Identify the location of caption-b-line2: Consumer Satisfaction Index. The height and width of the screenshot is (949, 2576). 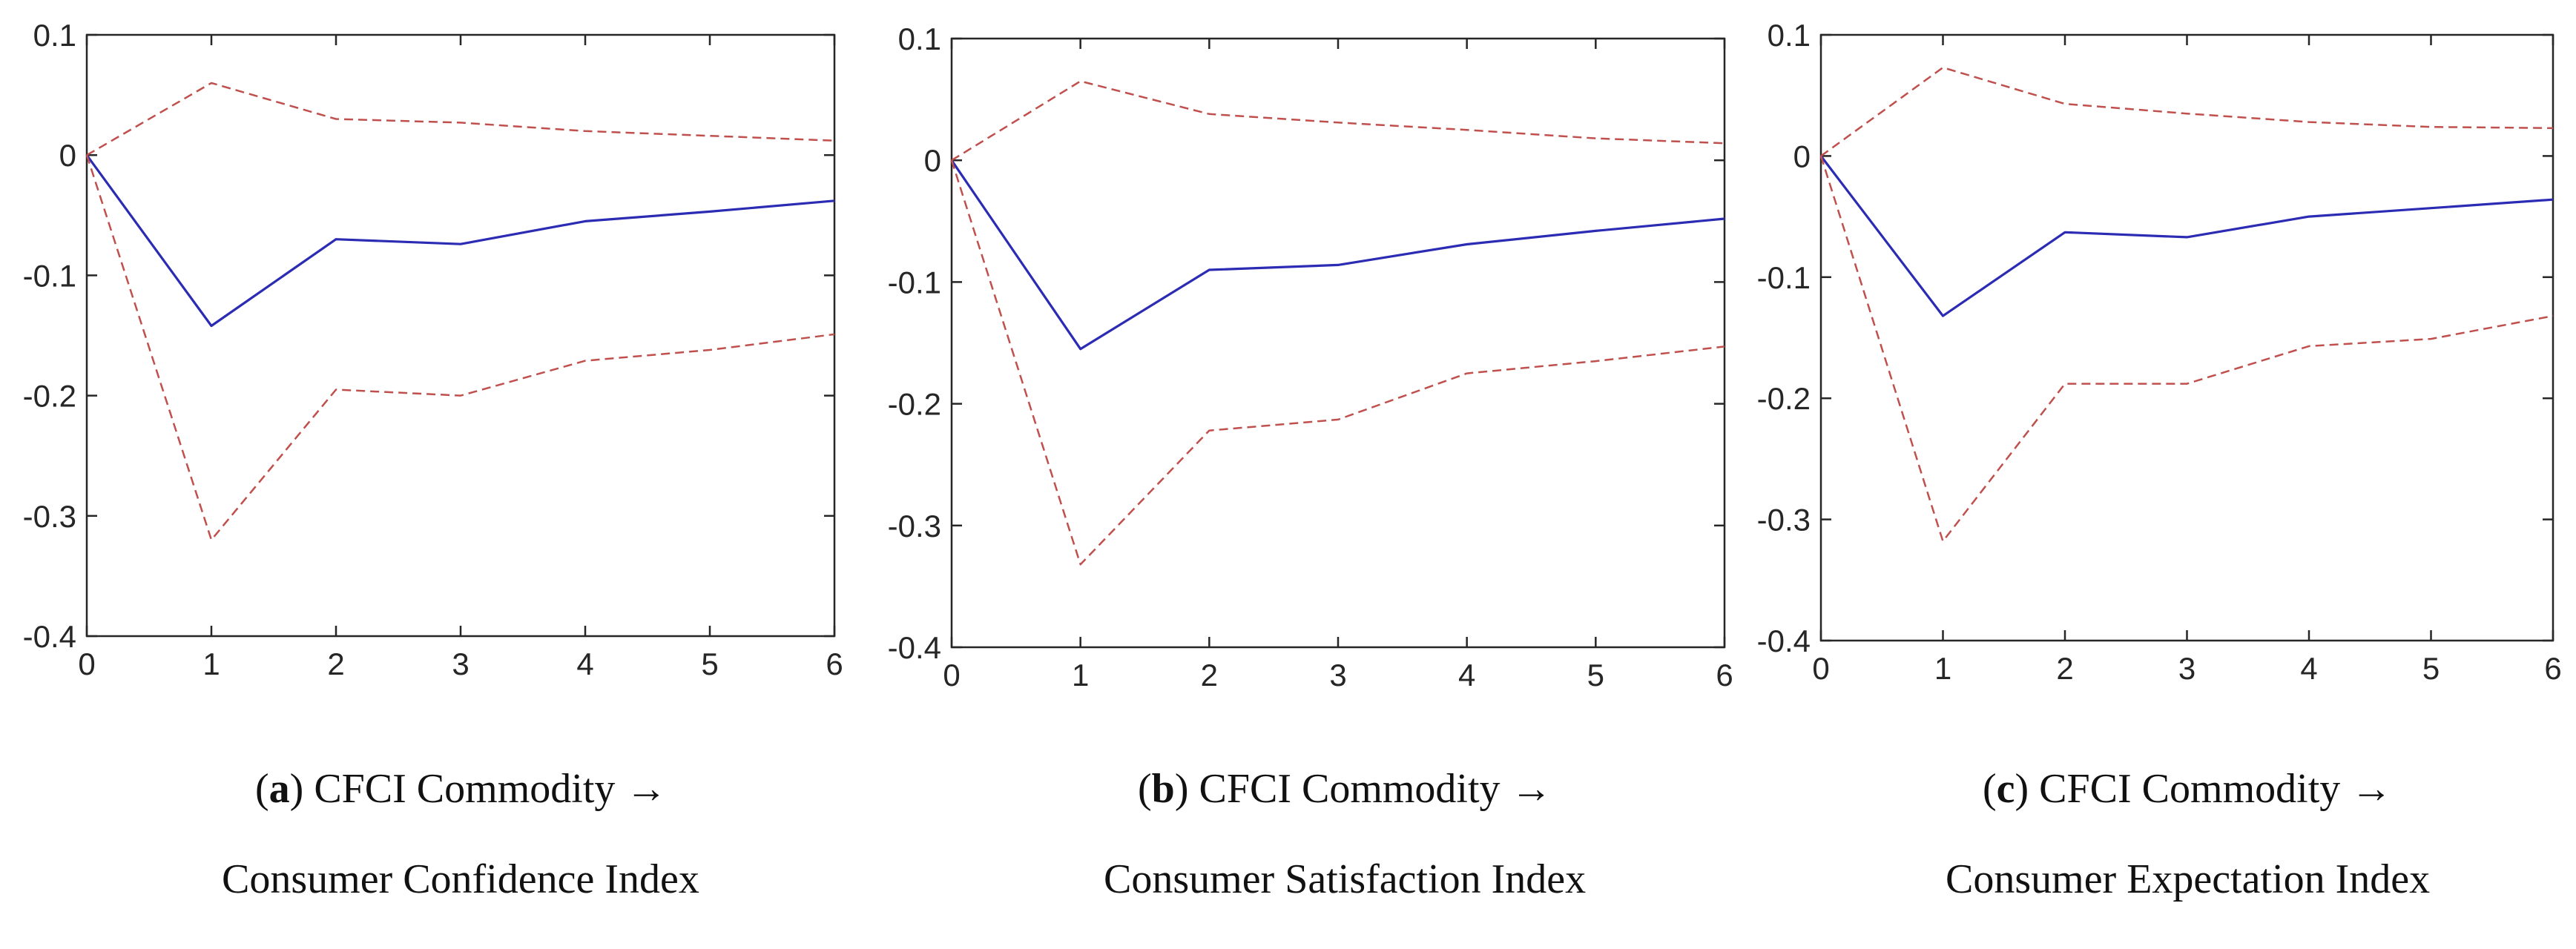
(1346, 879).